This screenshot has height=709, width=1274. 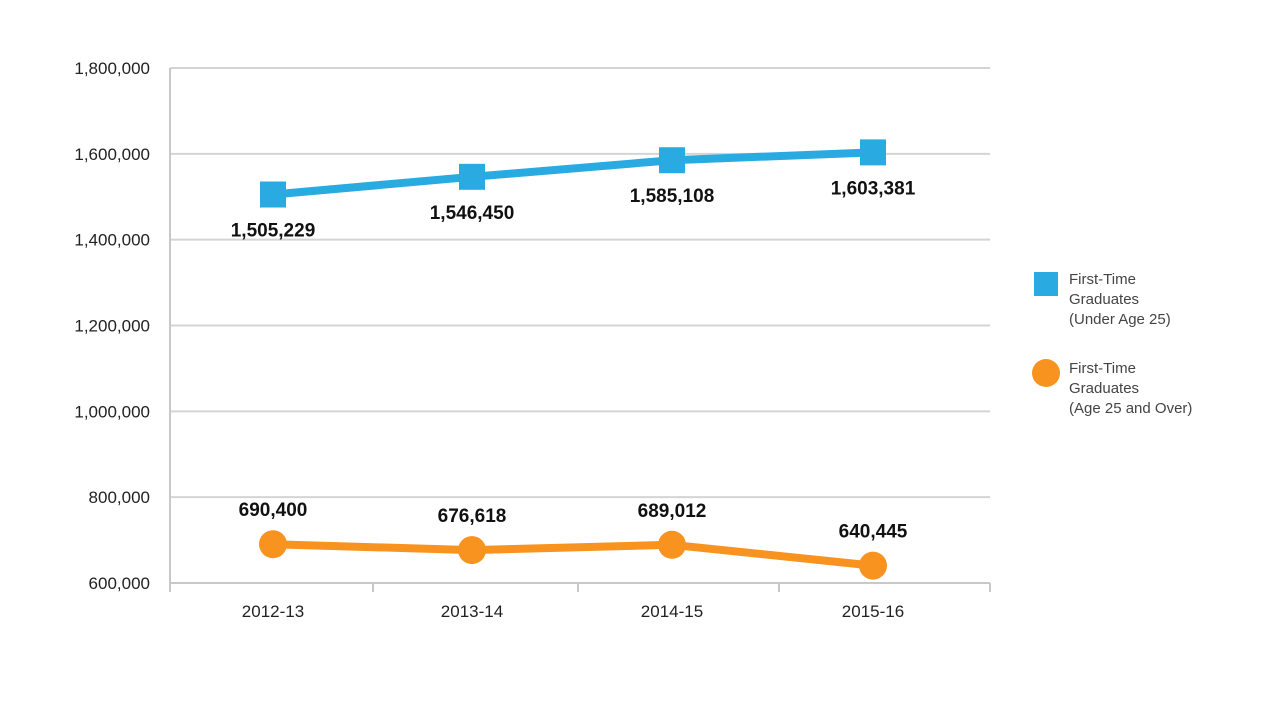 What do you see at coordinates (112, 154) in the screenshot?
I see `y-tick-label: 1,600,000` at bounding box center [112, 154].